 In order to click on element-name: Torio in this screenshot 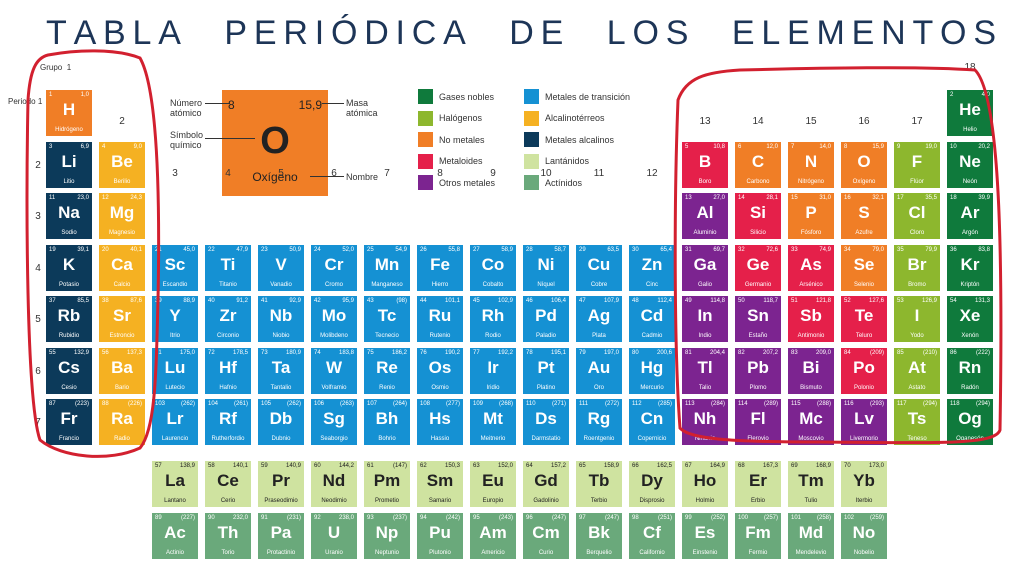, I will do `click(228, 553)`.